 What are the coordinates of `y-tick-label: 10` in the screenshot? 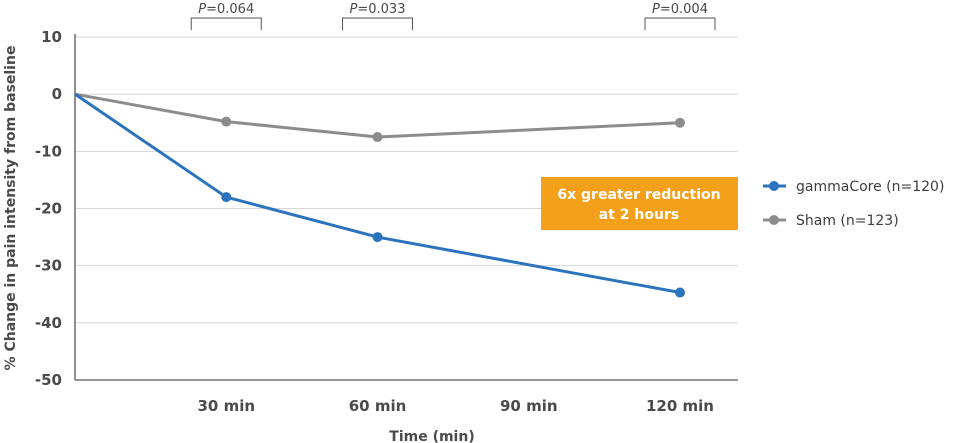 It's located at (51, 37).